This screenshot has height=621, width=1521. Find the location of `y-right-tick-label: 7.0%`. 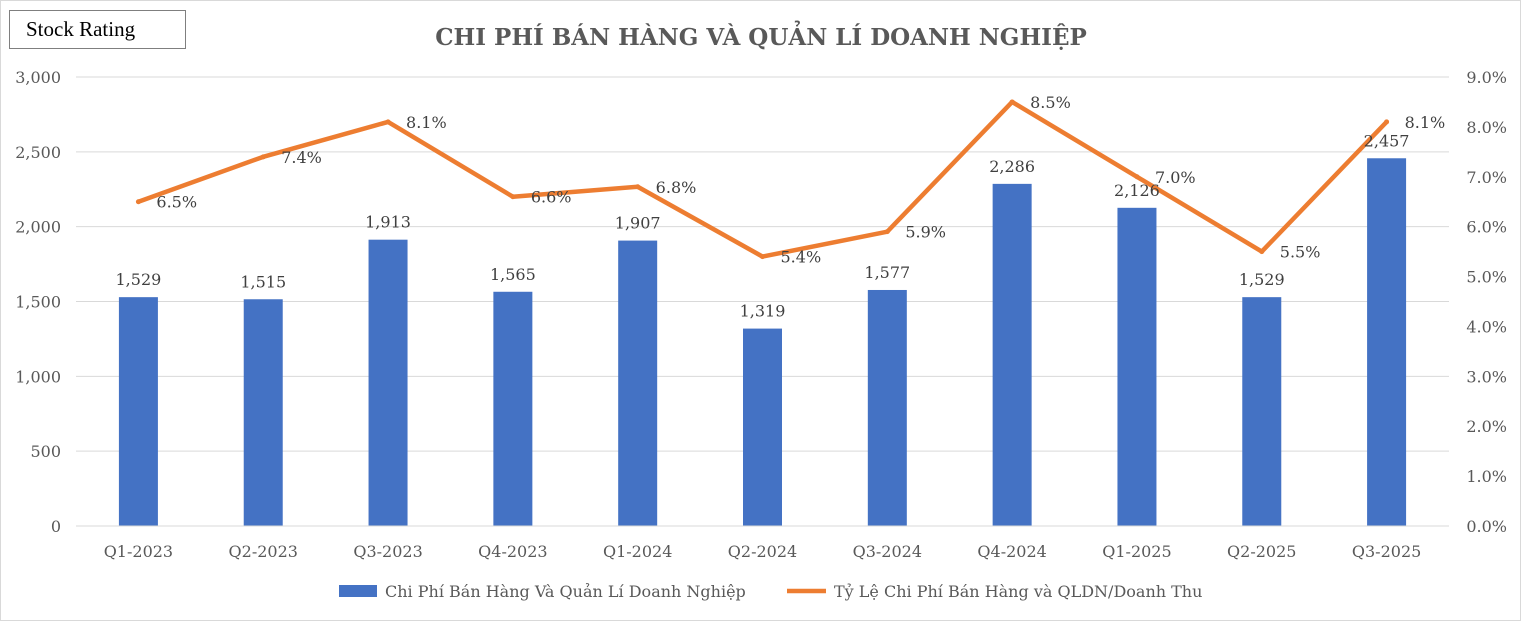

y-right-tick-label: 7.0% is located at coordinates (1486, 177).